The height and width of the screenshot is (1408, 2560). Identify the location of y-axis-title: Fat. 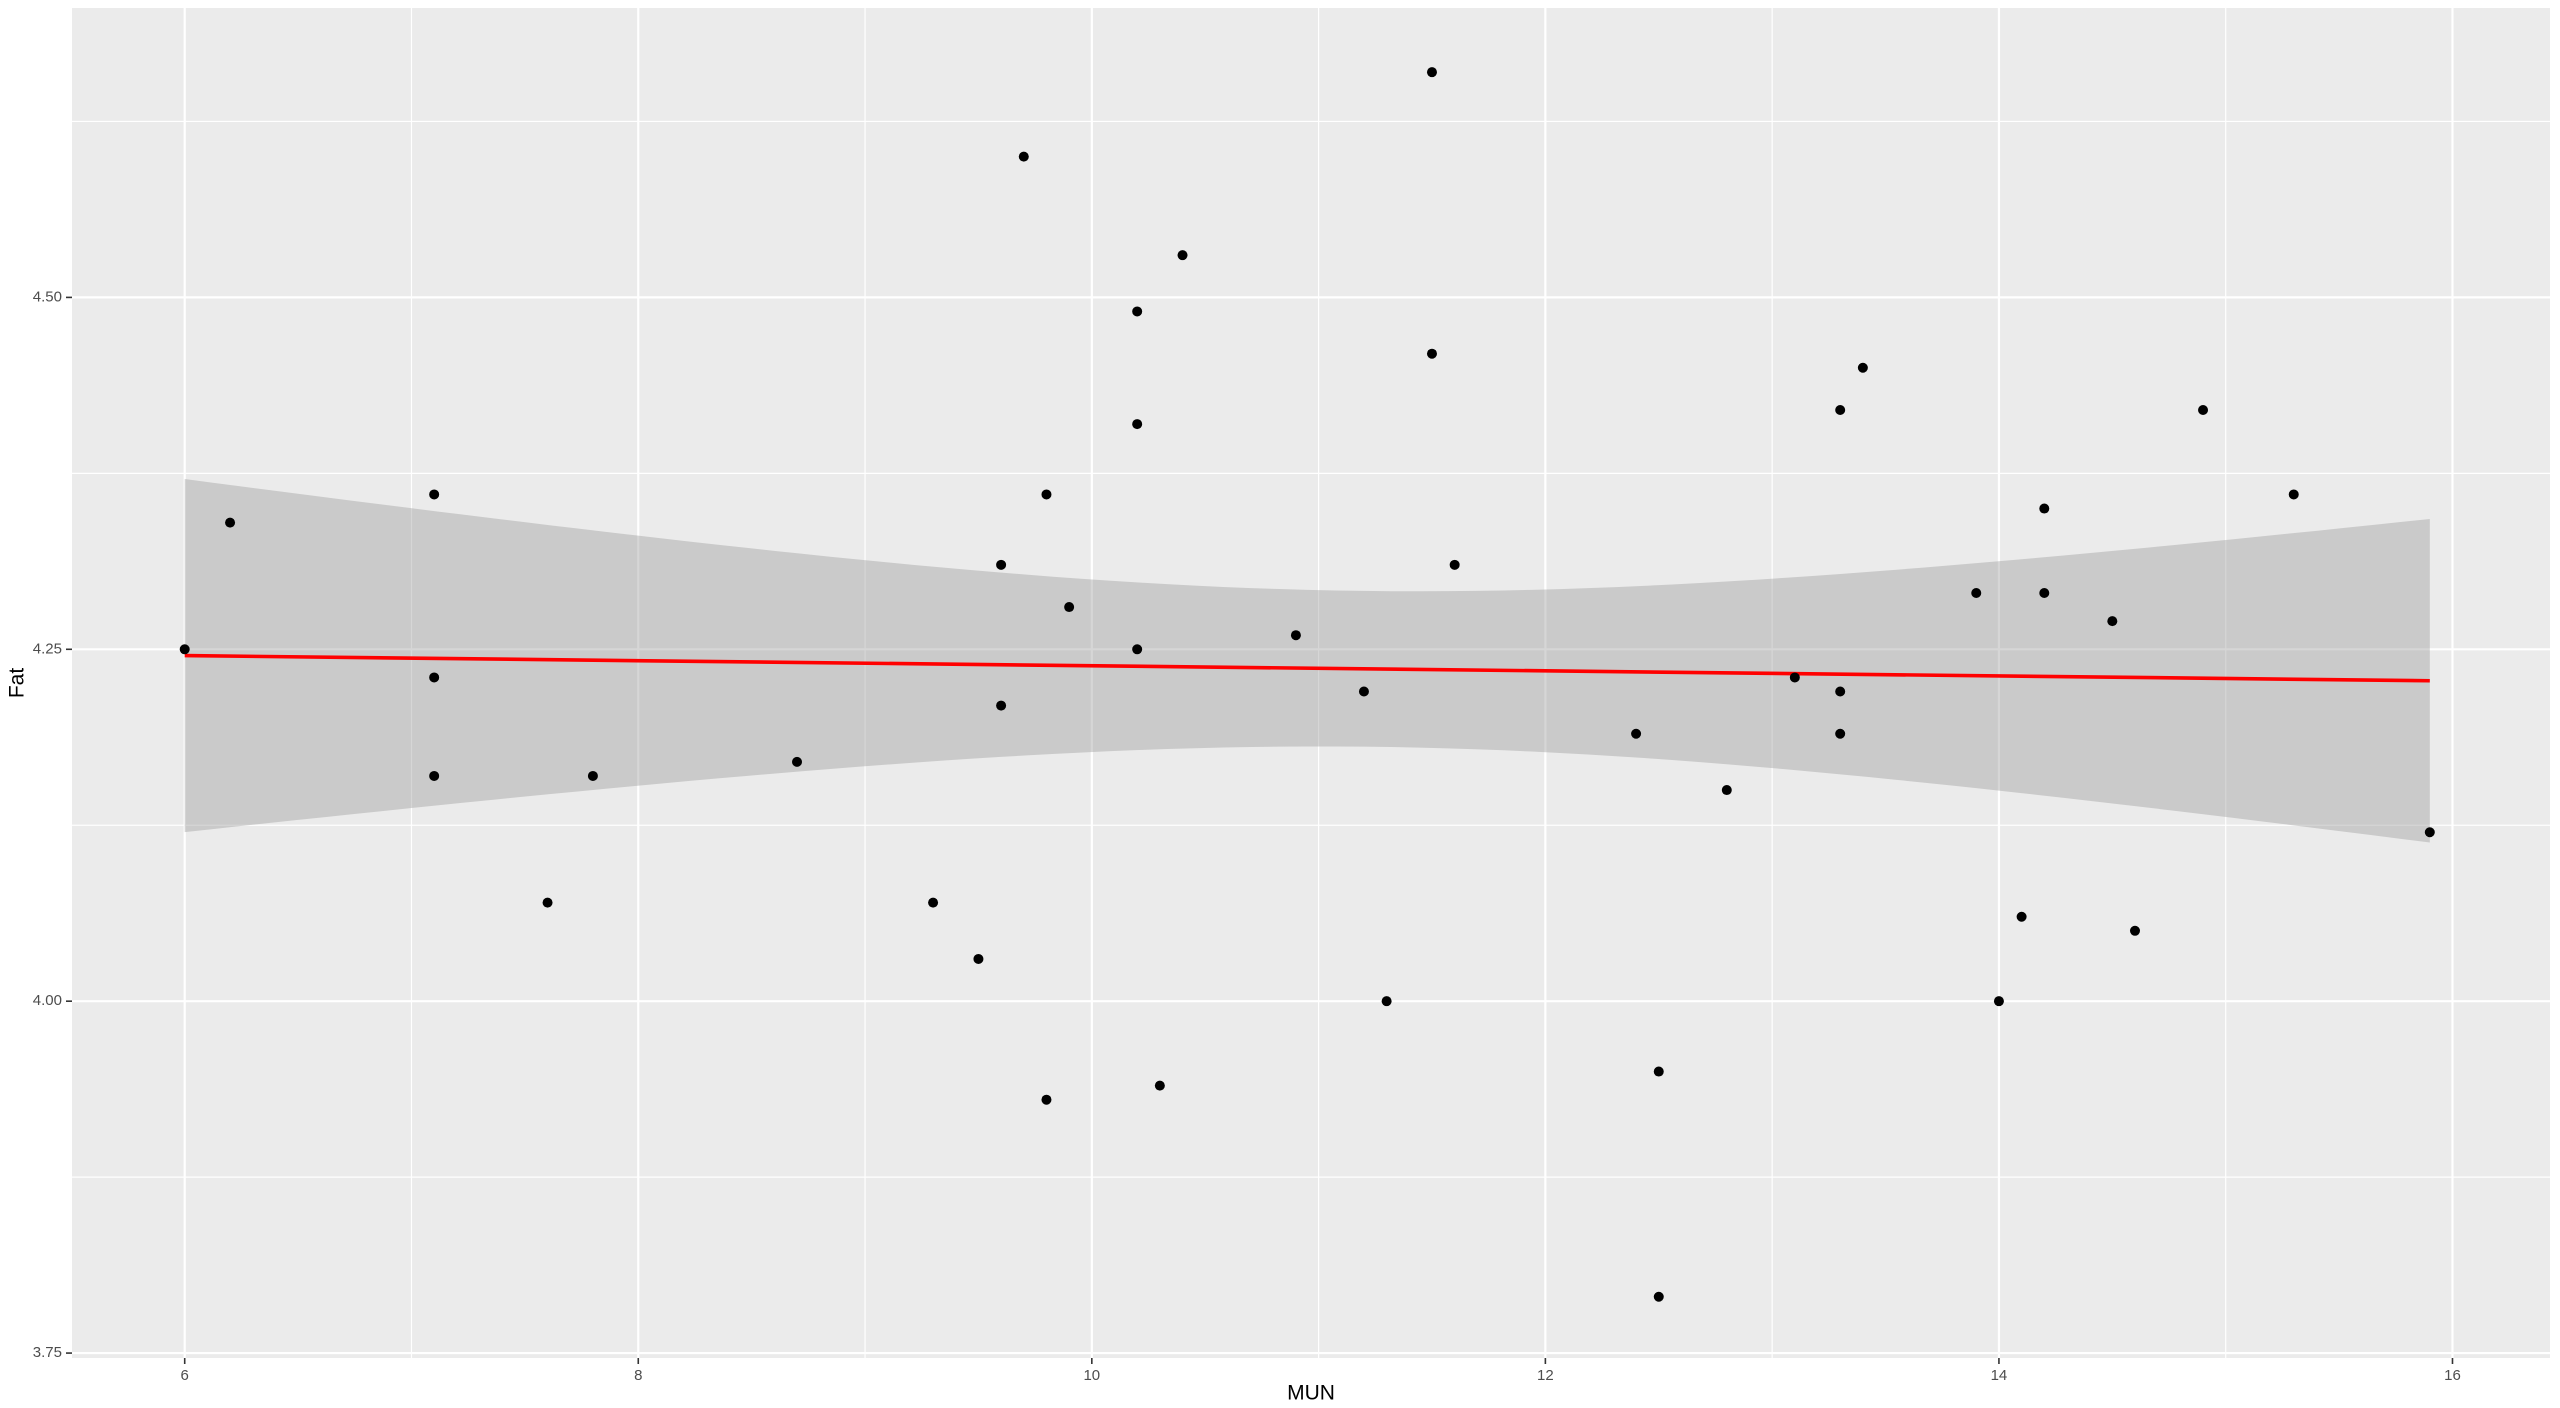
(17, 683).